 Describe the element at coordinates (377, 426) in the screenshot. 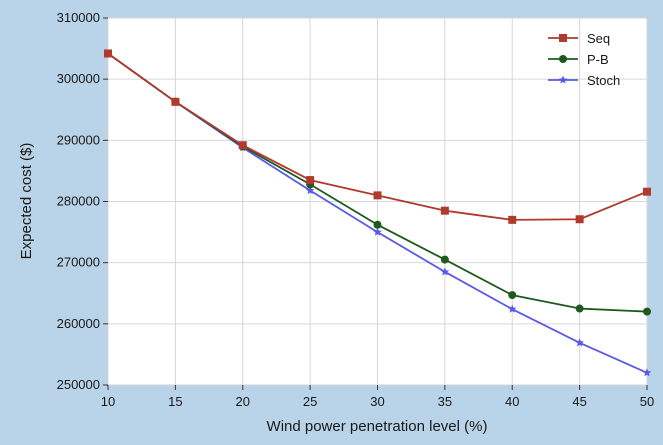

I see `x-axis-title: Wind power penetration level (%)` at that location.